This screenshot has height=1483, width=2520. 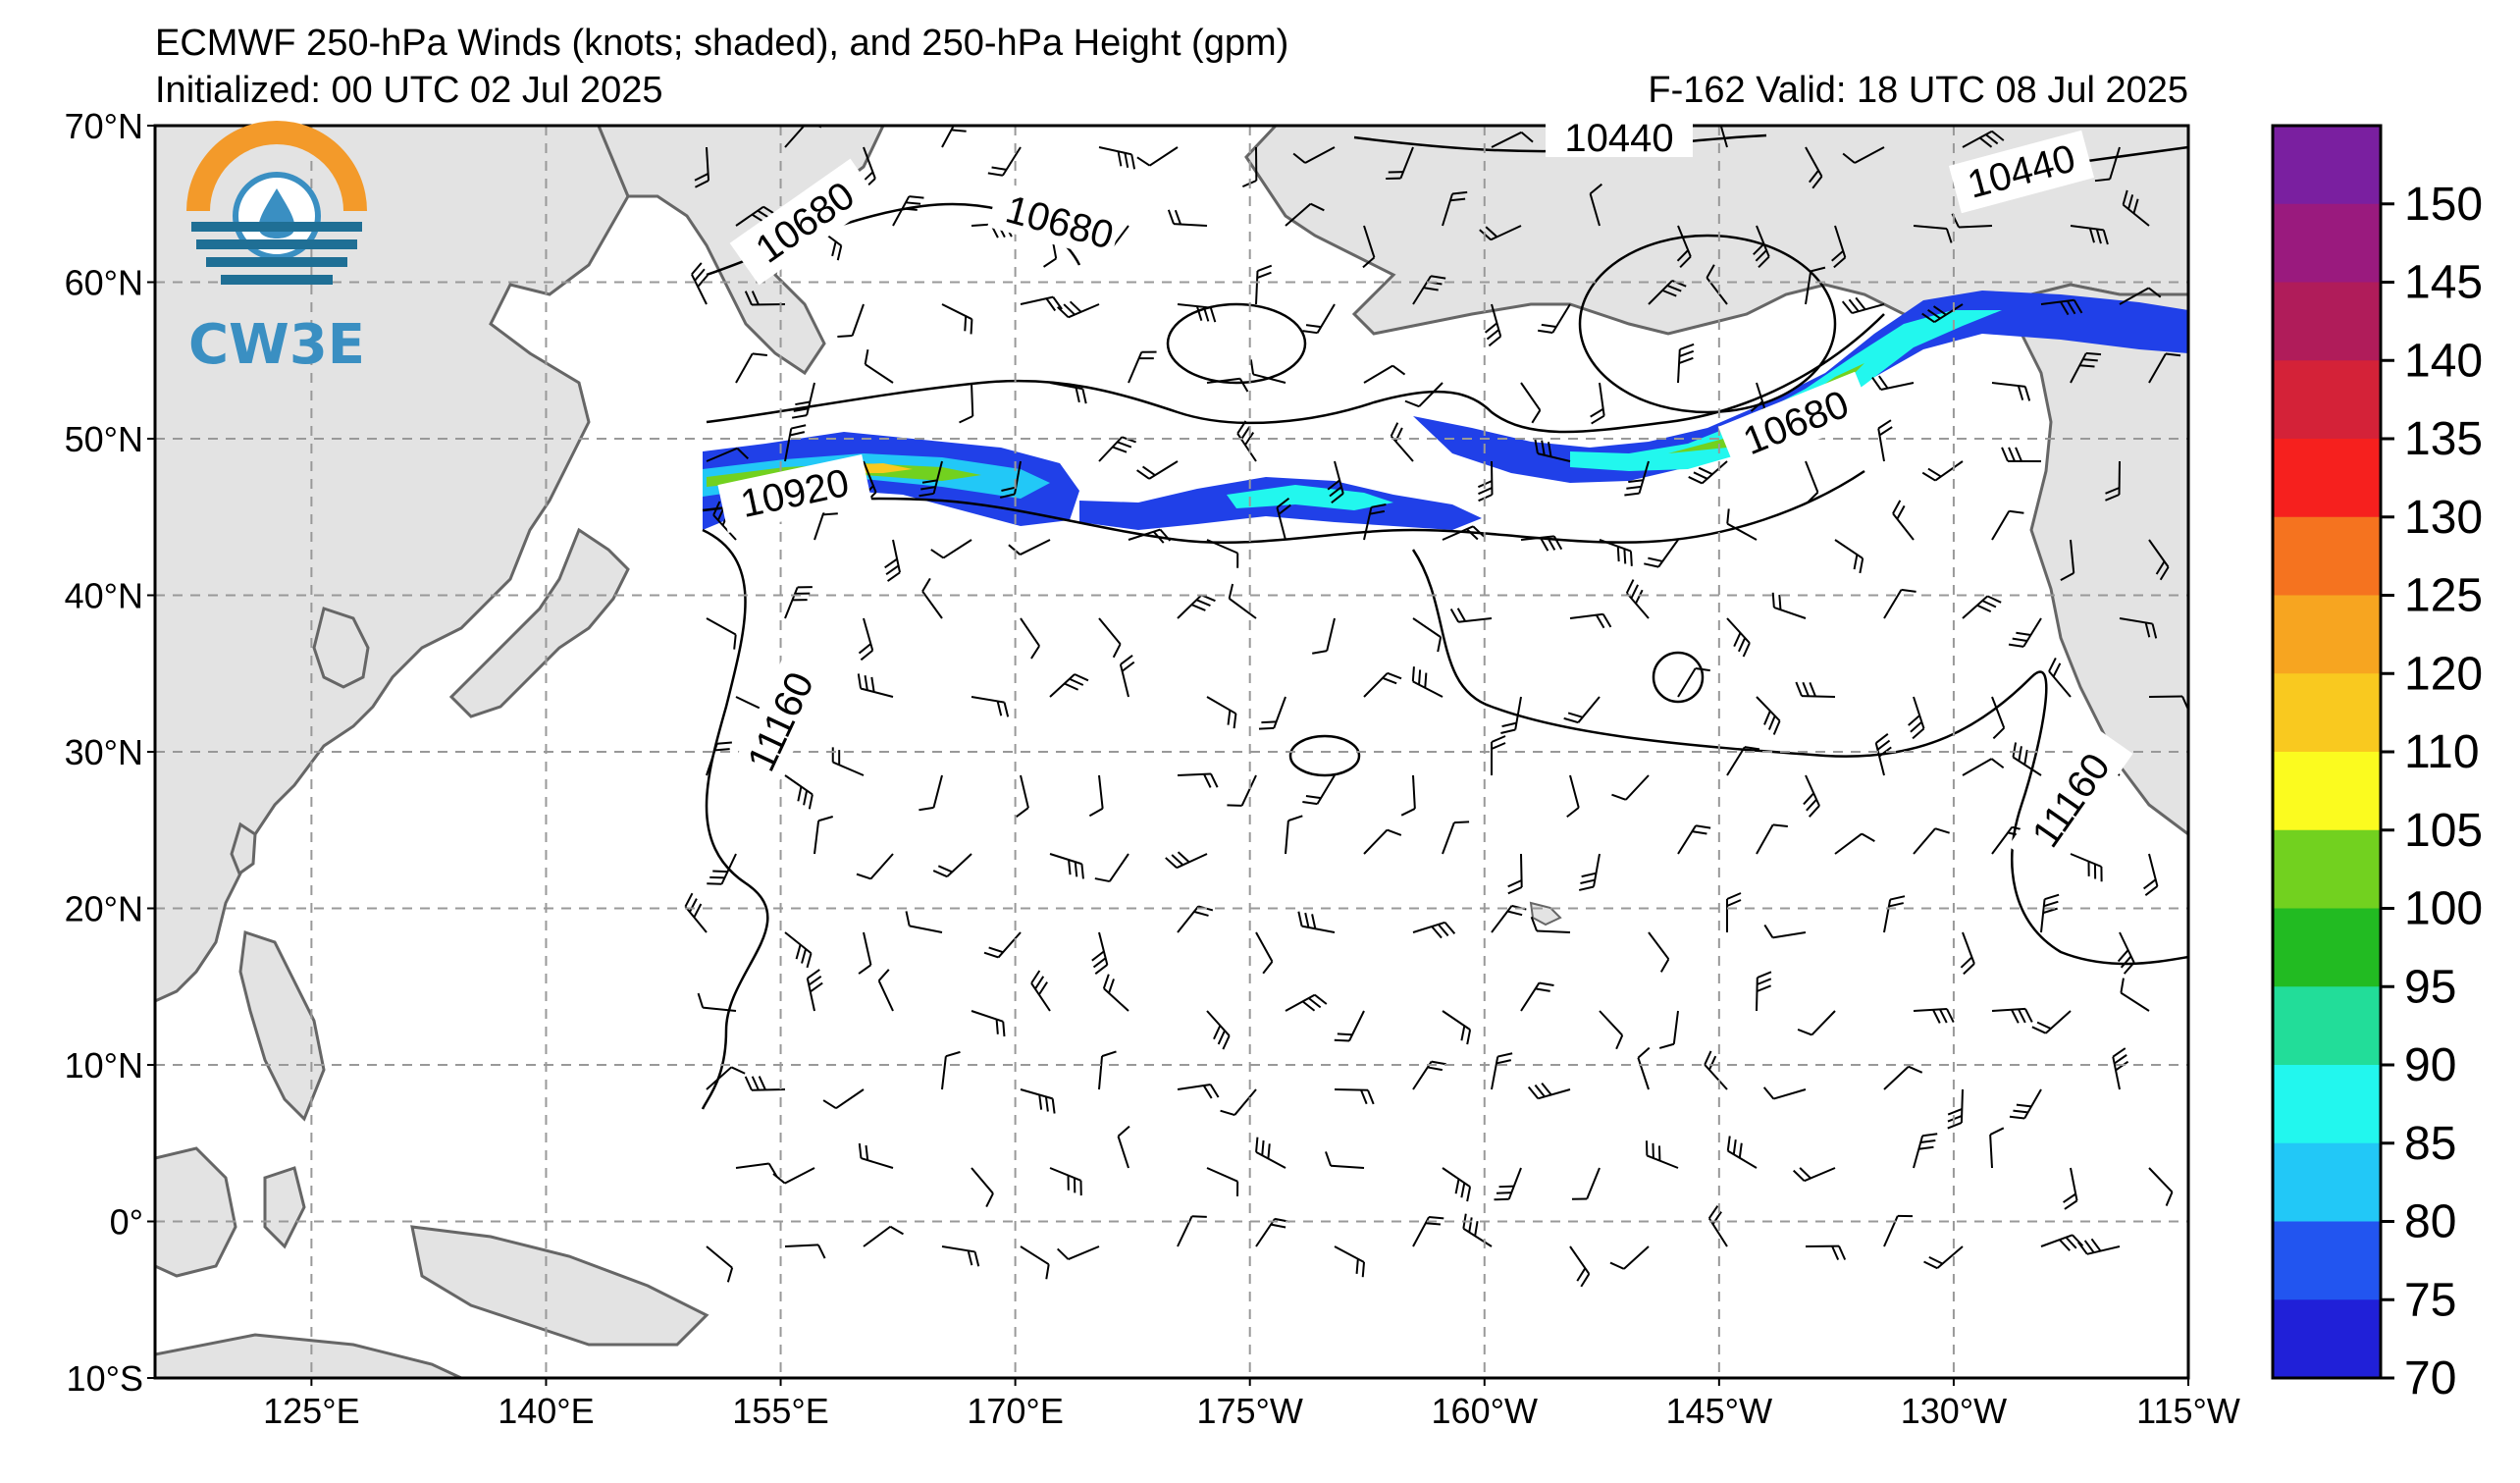 What do you see at coordinates (276, 345) in the screenshot?
I see `logo-text: CW3E` at bounding box center [276, 345].